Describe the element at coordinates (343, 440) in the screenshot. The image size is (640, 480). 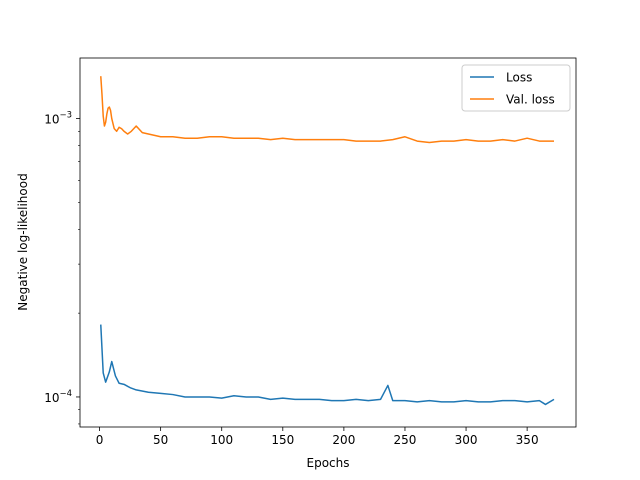
I see `x-tick-label: 200` at that location.